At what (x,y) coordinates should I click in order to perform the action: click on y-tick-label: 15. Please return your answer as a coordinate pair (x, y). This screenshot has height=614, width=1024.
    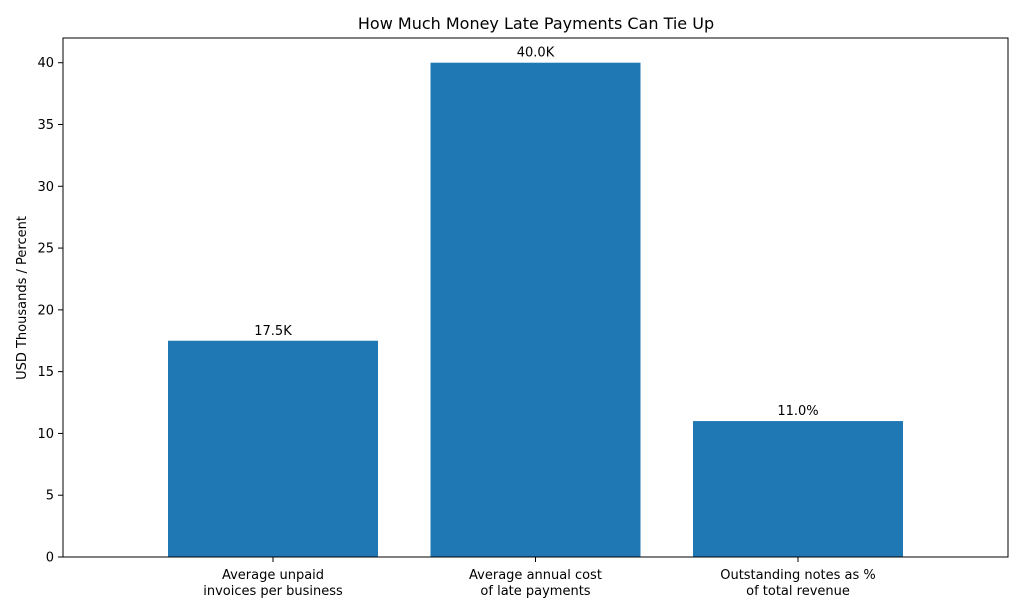
    Looking at the image, I should click on (45, 372).